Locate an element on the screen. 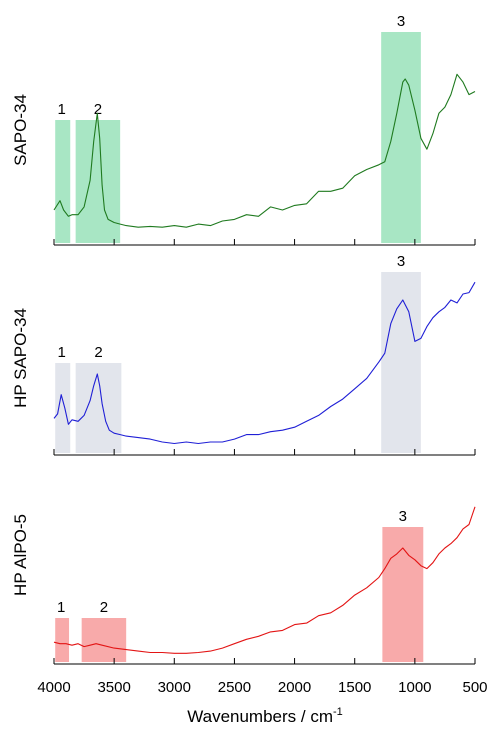 The width and height of the screenshot is (491, 729). x-tick-label: 500 is located at coordinates (474, 687).